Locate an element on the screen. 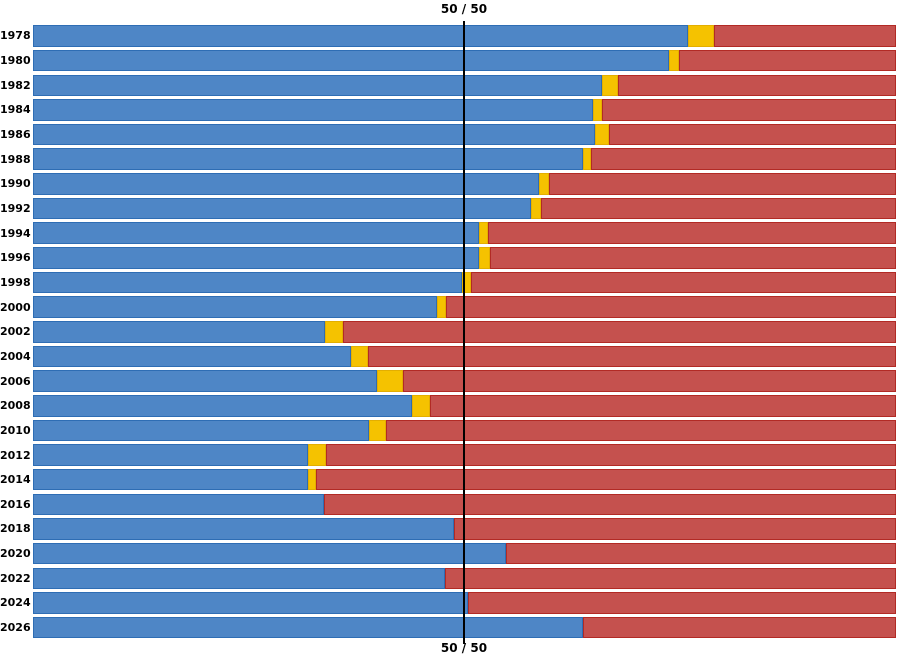  chart-row: 2010 is located at coordinates (450, 430).